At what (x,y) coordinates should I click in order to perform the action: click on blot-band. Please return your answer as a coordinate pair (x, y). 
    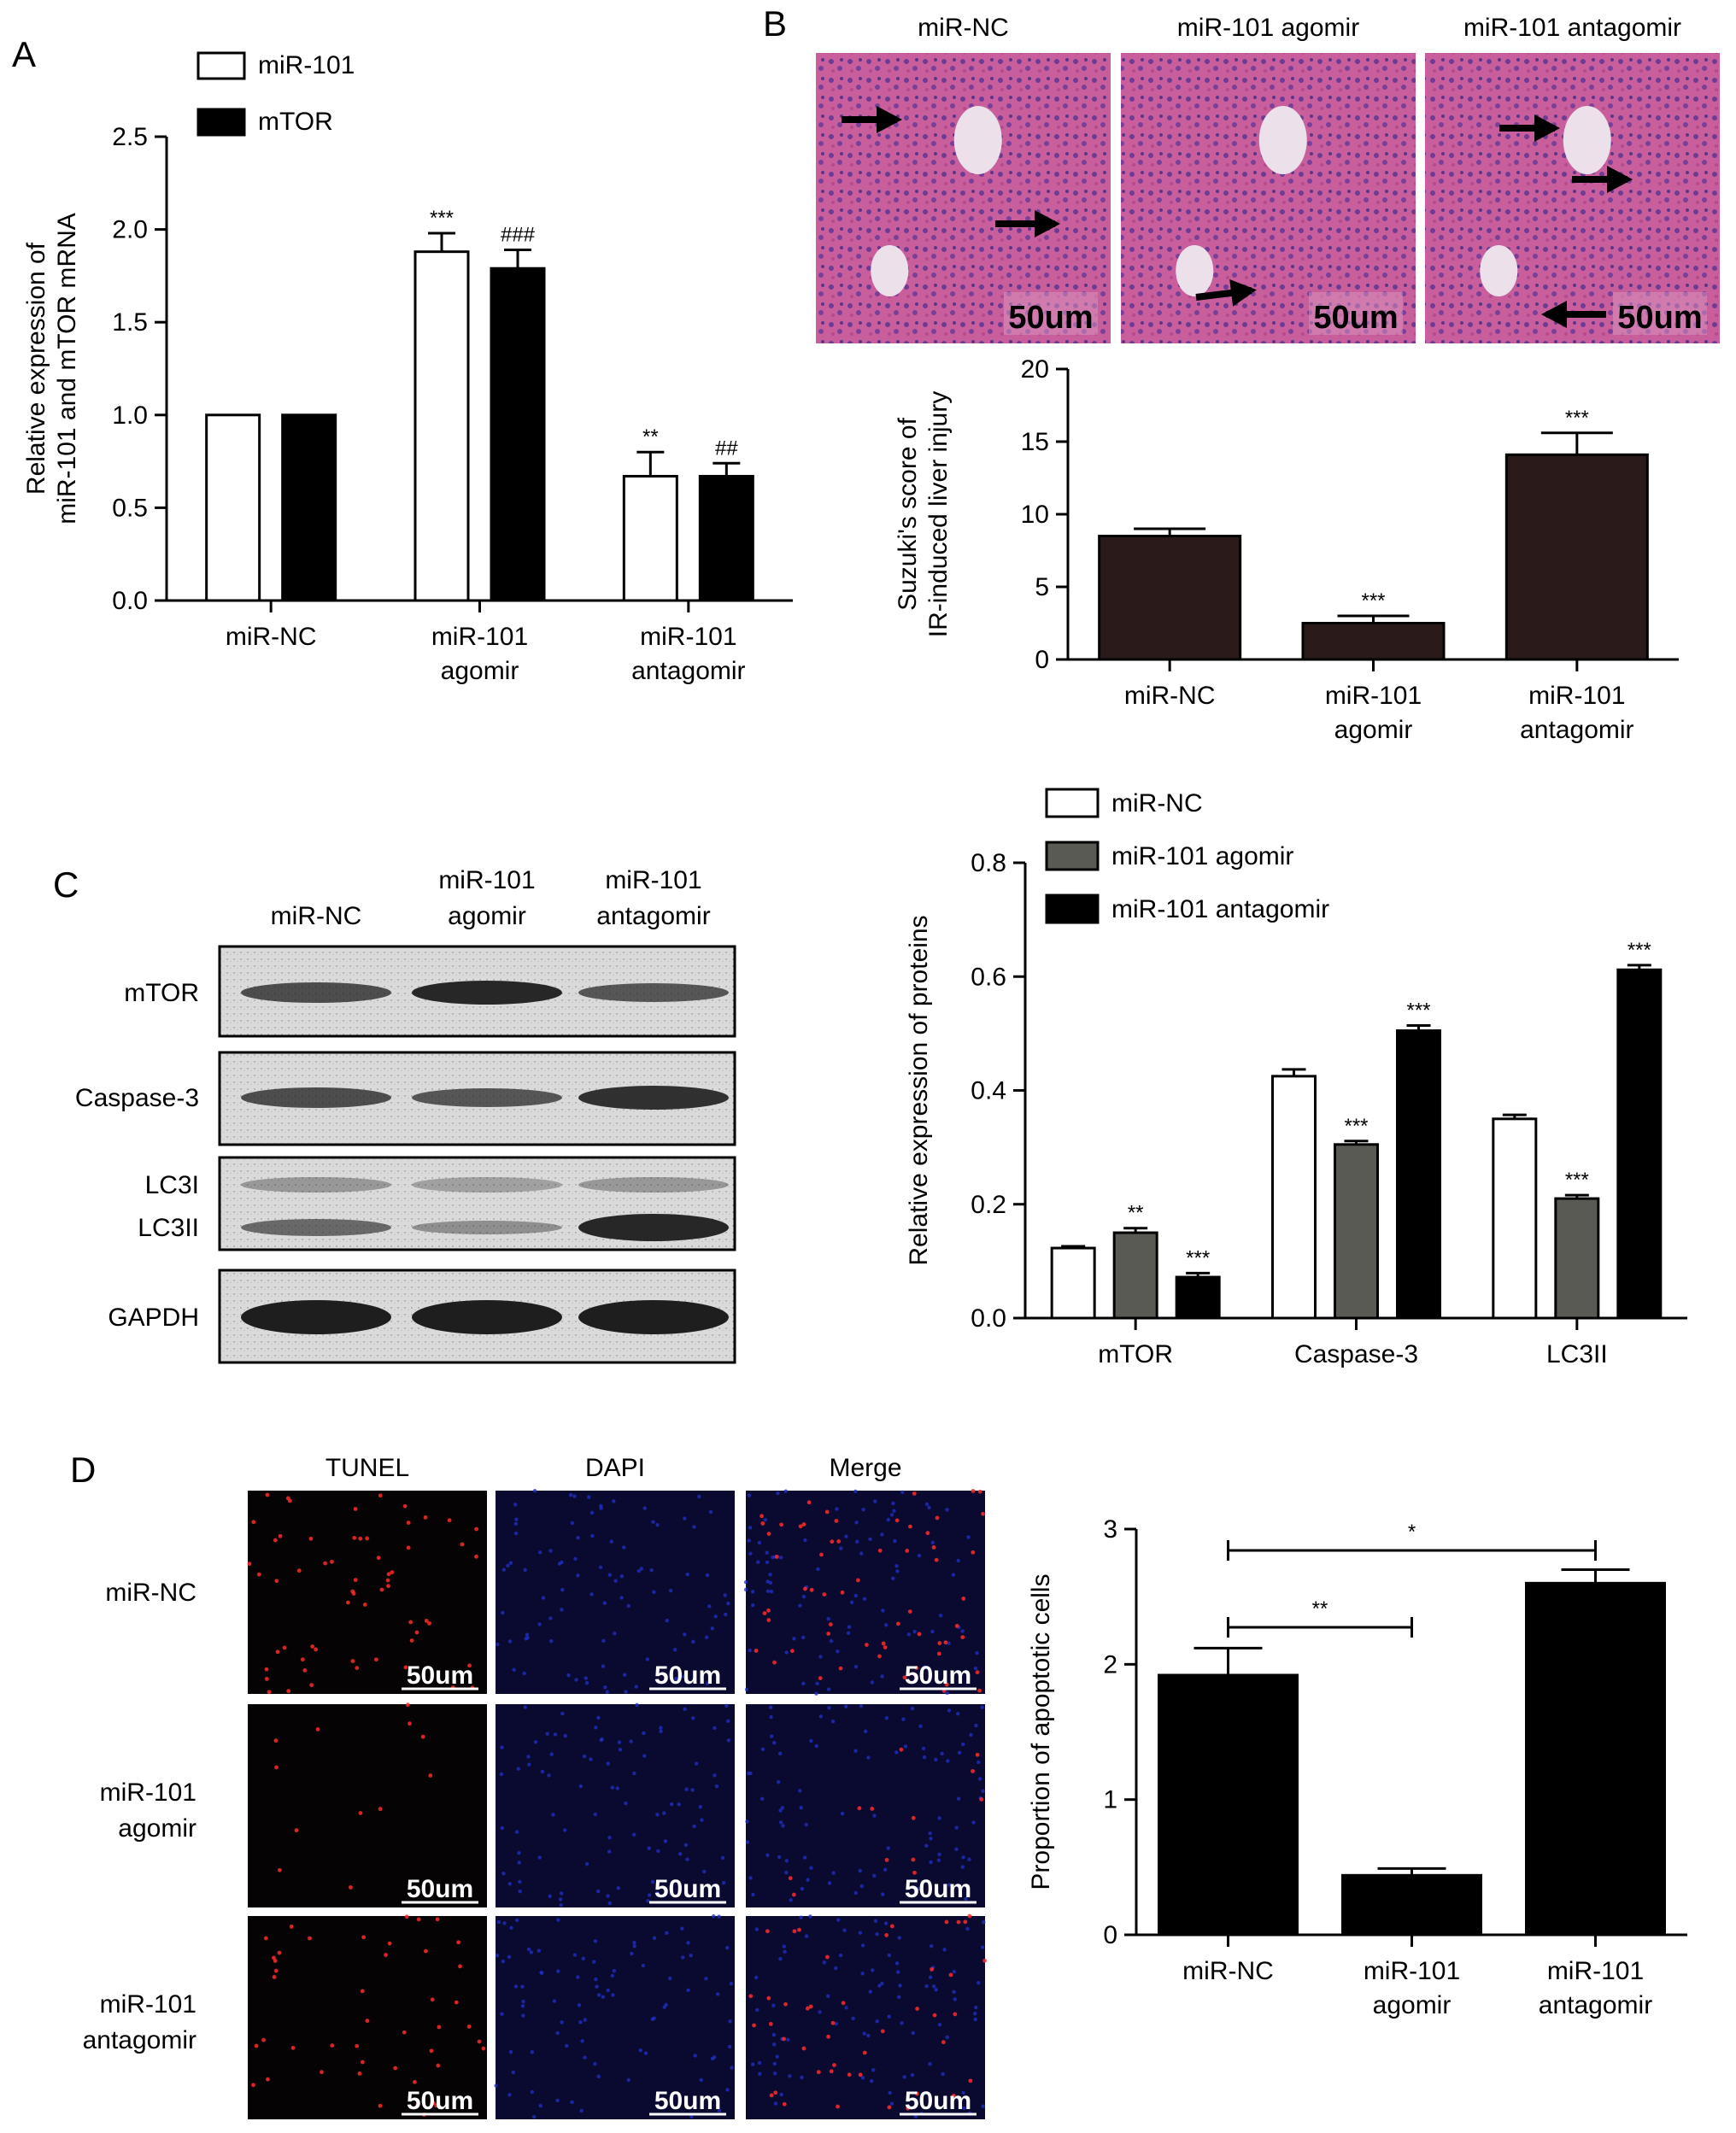
    Looking at the image, I should click on (316, 1097).